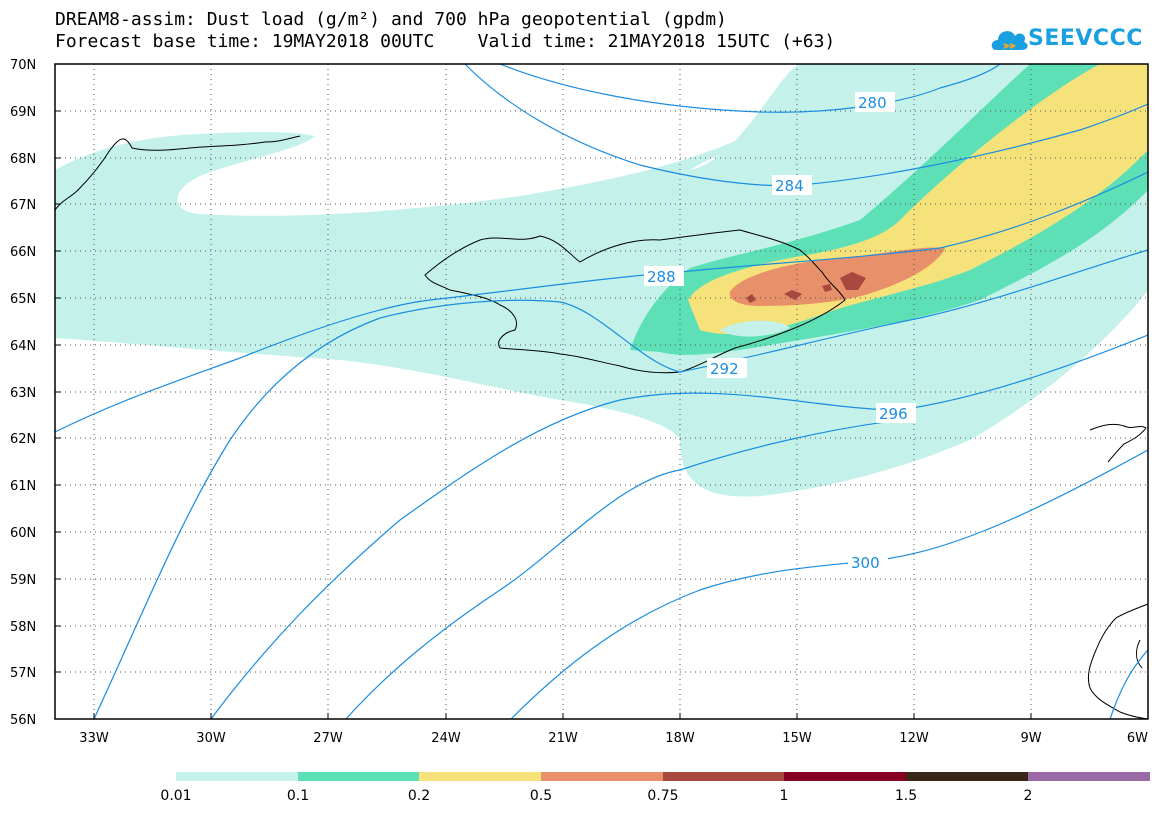 The image size is (1175, 815). Describe the element at coordinates (563, 738) in the screenshot. I see `lon-label: 21W` at that location.